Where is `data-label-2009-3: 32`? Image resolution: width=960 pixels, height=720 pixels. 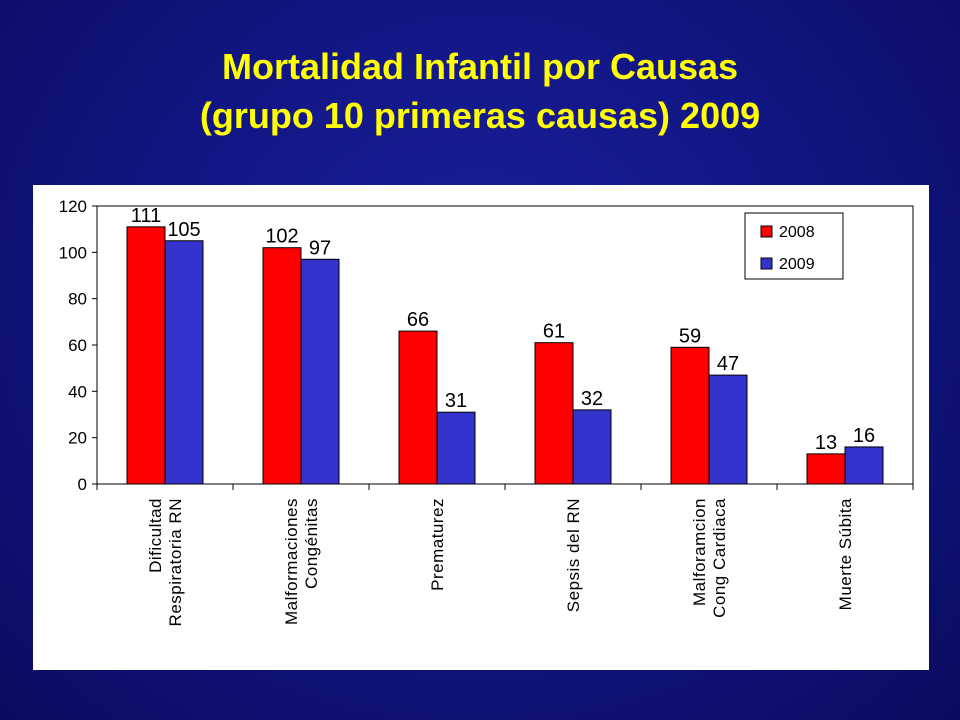
data-label-2009-3: 32 is located at coordinates (592, 399).